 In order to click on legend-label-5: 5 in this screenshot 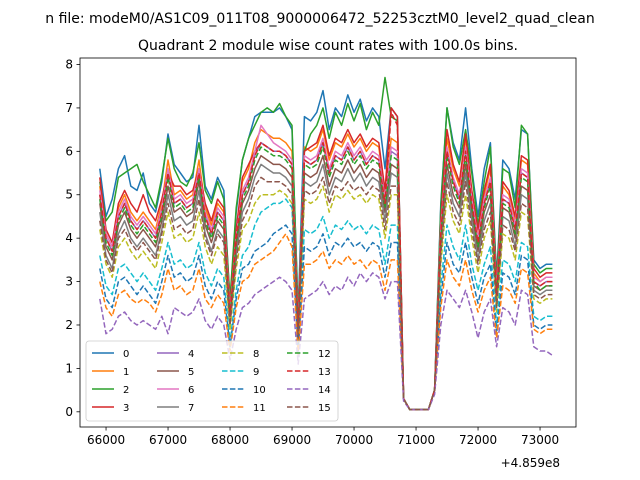, I will do `click(191, 372)`.